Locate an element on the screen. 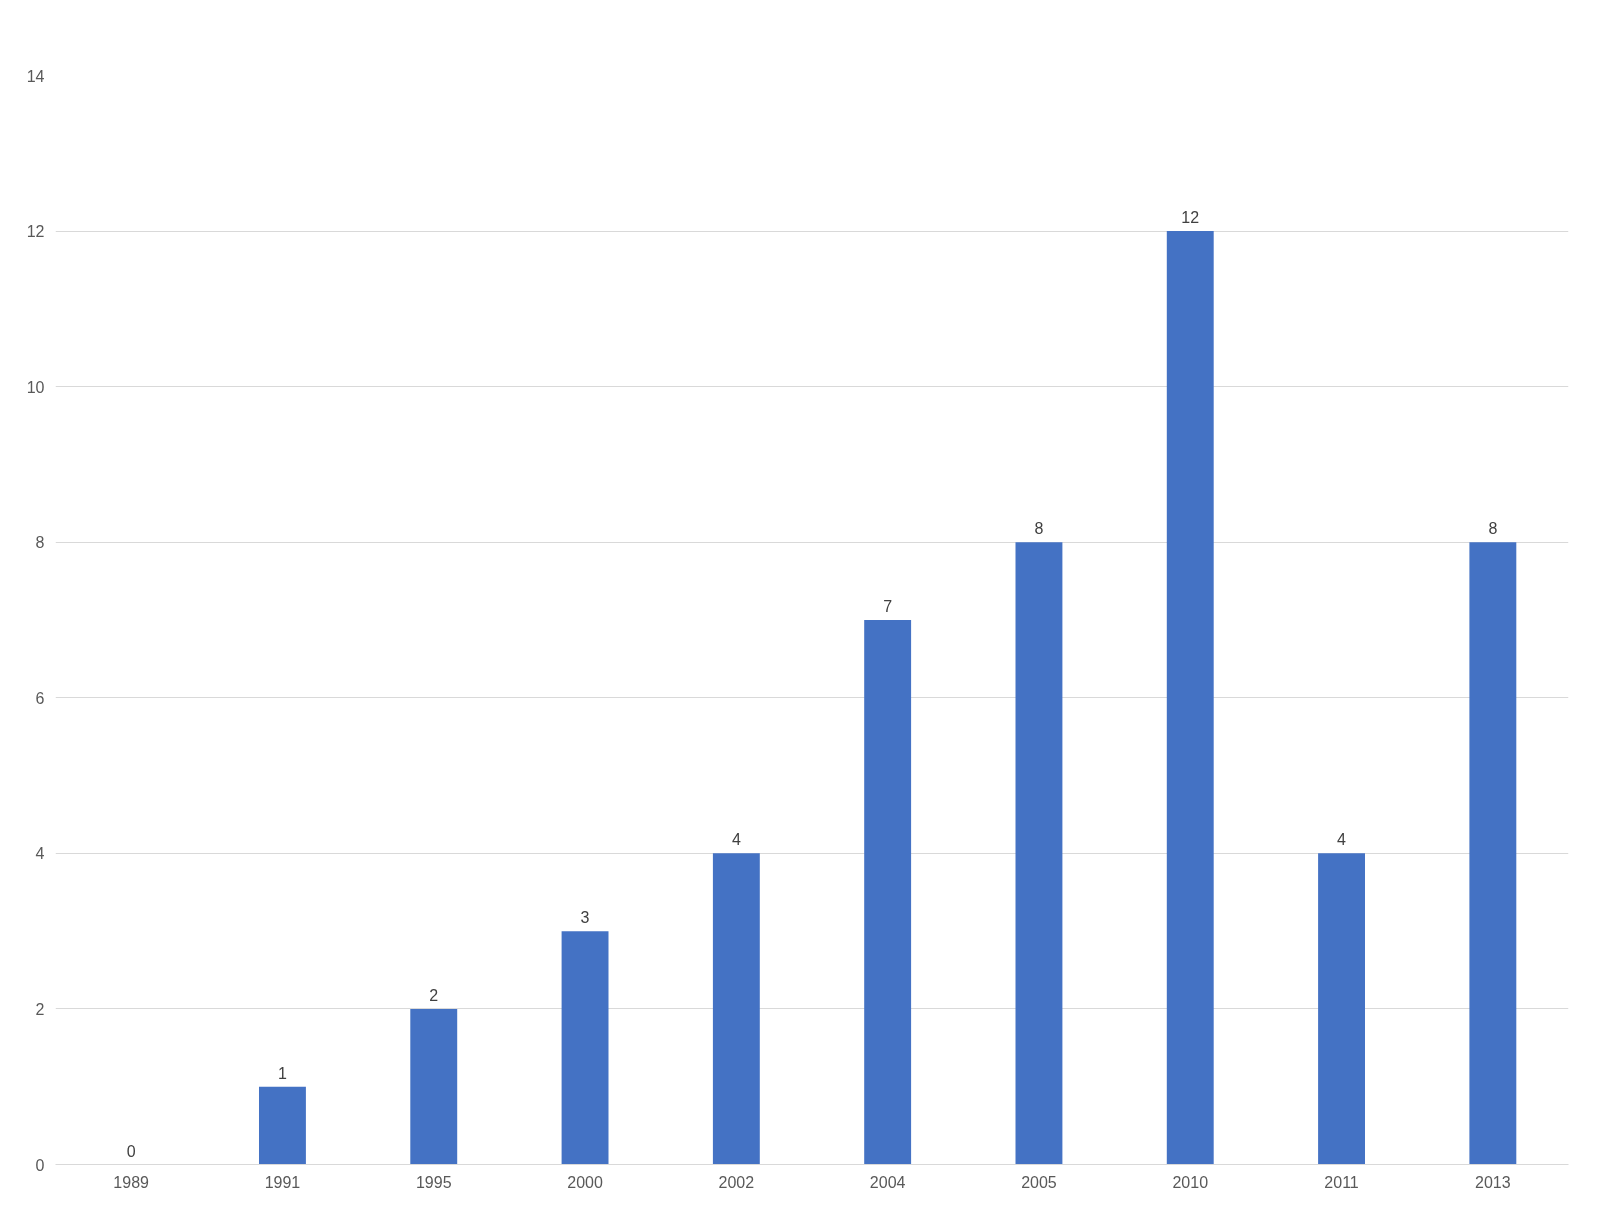 This screenshot has height=1228, width=1600. x-tick-label: 2013 is located at coordinates (1493, 1182).